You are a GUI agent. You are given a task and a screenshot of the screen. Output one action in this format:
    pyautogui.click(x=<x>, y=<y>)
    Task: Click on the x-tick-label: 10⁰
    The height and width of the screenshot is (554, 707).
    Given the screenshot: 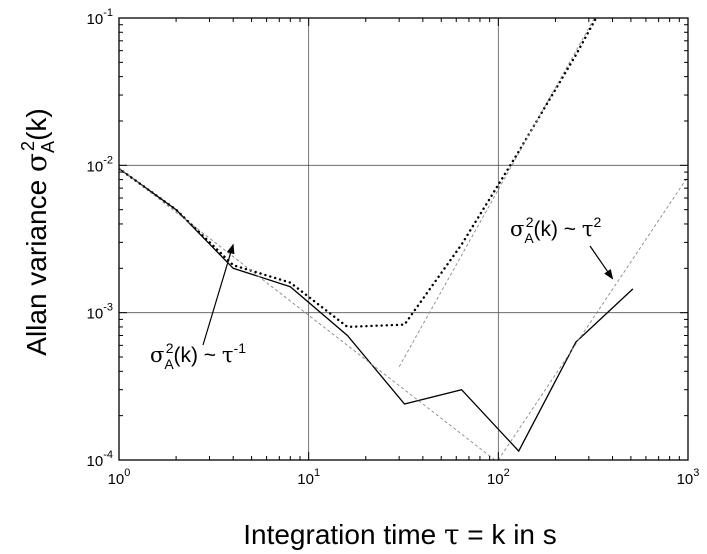 What is the action you would take?
    pyautogui.click(x=119, y=477)
    